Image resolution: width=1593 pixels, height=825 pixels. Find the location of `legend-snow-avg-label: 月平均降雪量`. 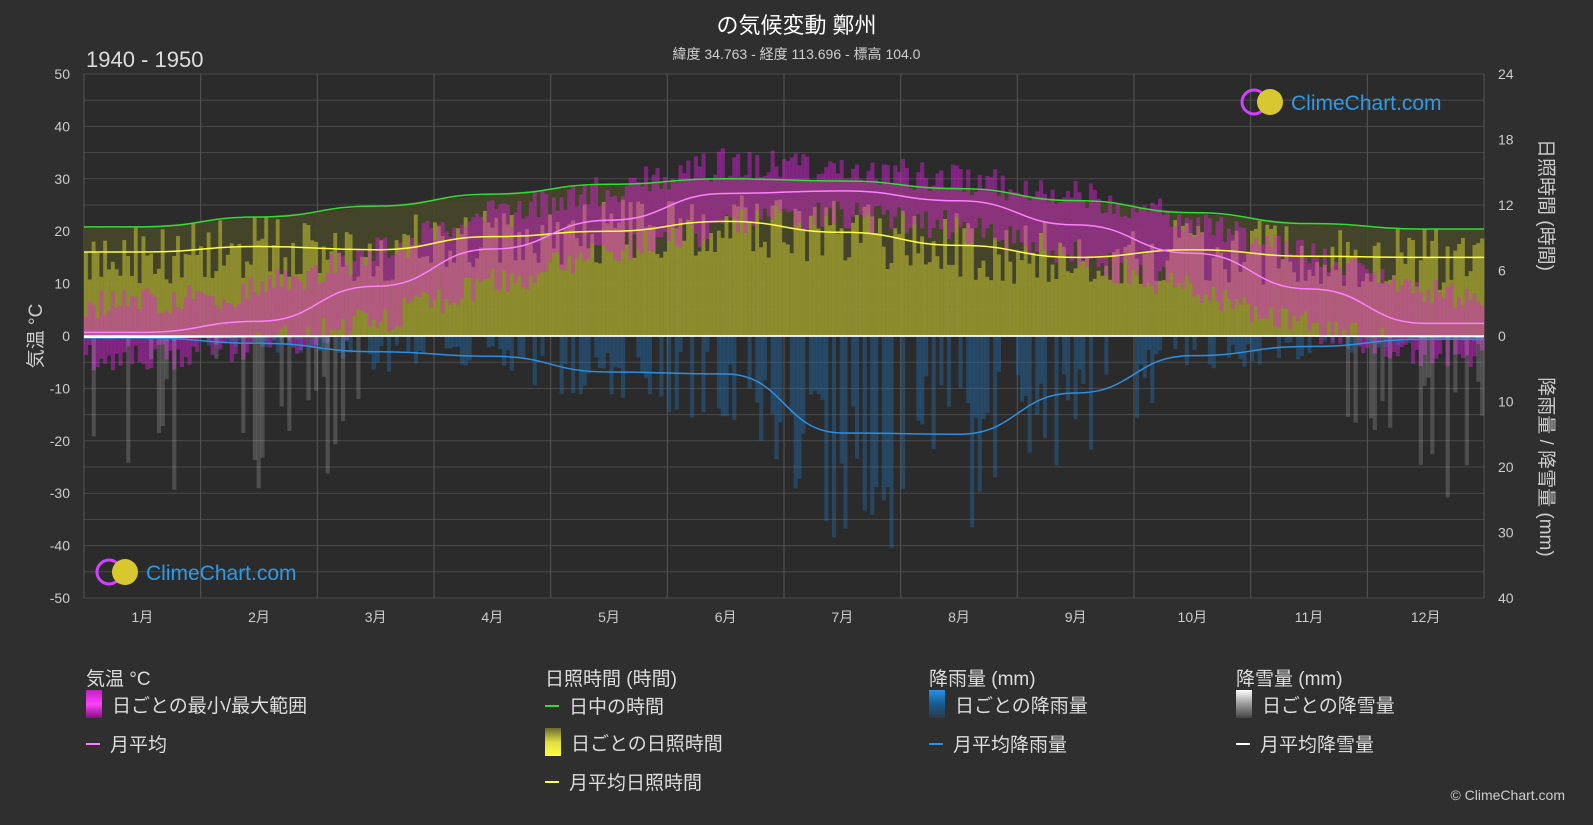

legend-snow-avg-label: 月平均降雪量 is located at coordinates (1317, 745).